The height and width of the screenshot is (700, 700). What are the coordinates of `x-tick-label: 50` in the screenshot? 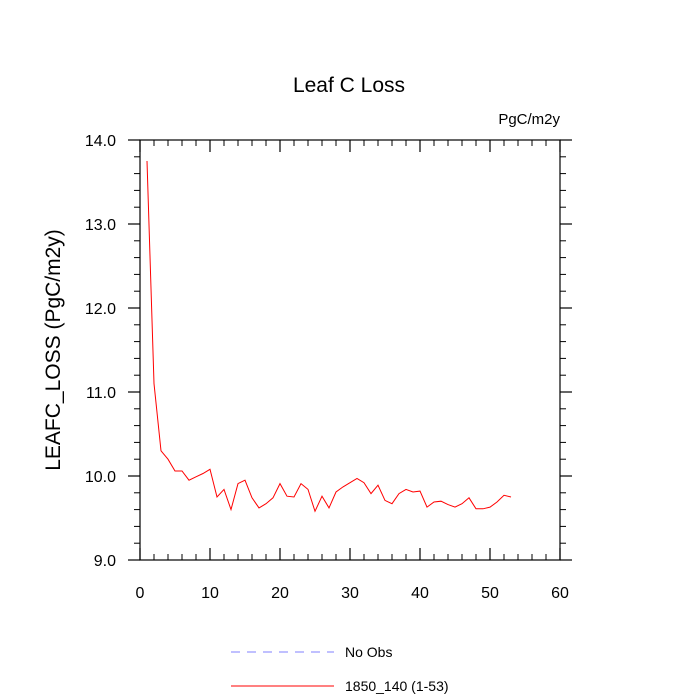 It's located at (490, 593).